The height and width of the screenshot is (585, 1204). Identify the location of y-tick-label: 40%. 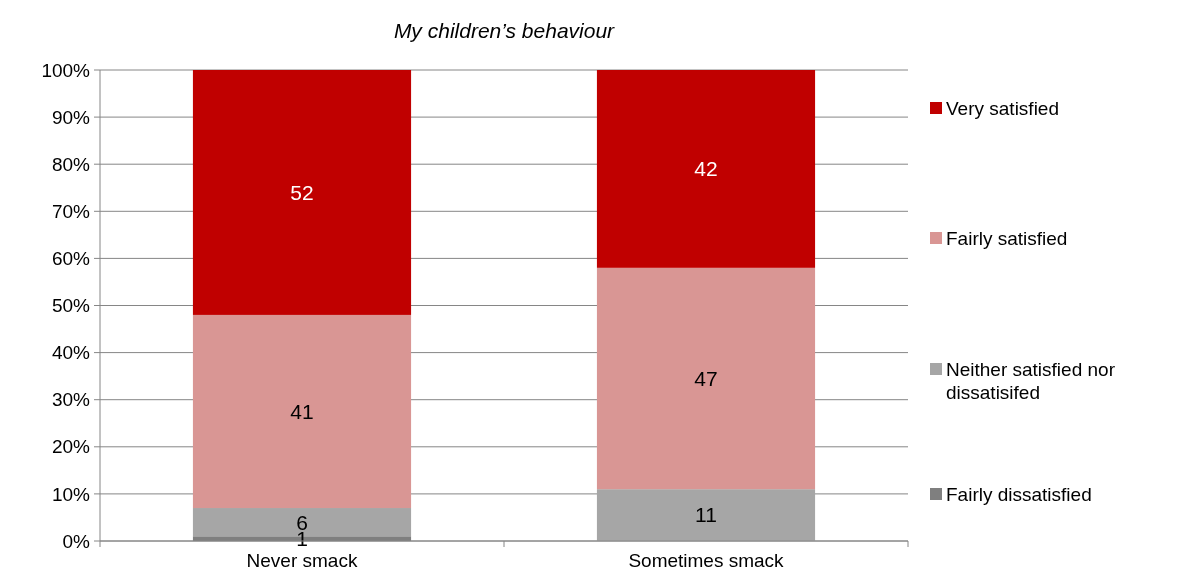
(71, 353).